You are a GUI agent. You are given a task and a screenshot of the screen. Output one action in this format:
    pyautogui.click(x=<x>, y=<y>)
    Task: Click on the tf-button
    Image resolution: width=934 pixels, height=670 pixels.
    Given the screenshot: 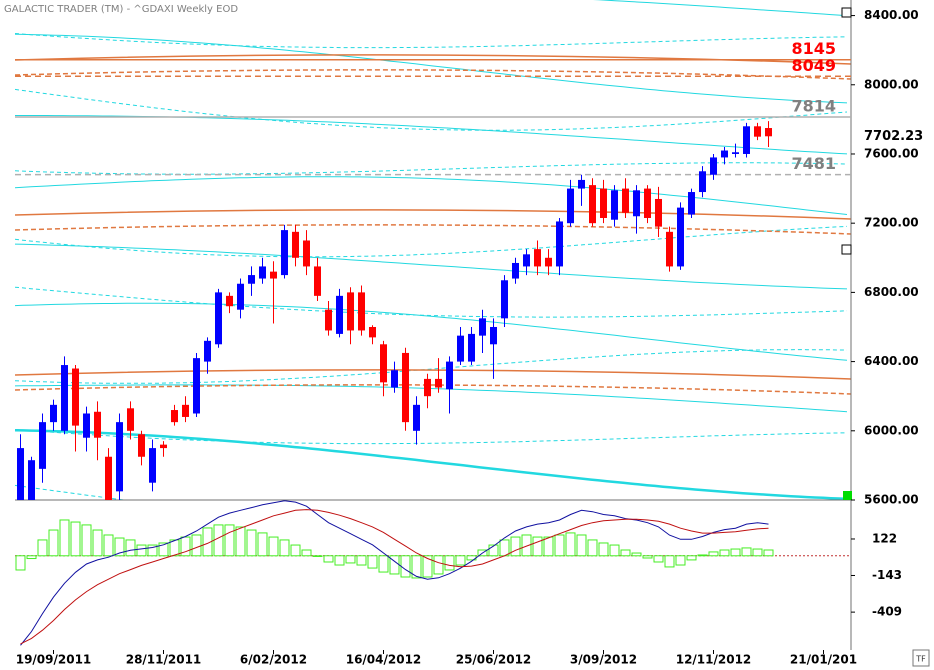 What is the action you would take?
    pyautogui.click(x=921, y=658)
    